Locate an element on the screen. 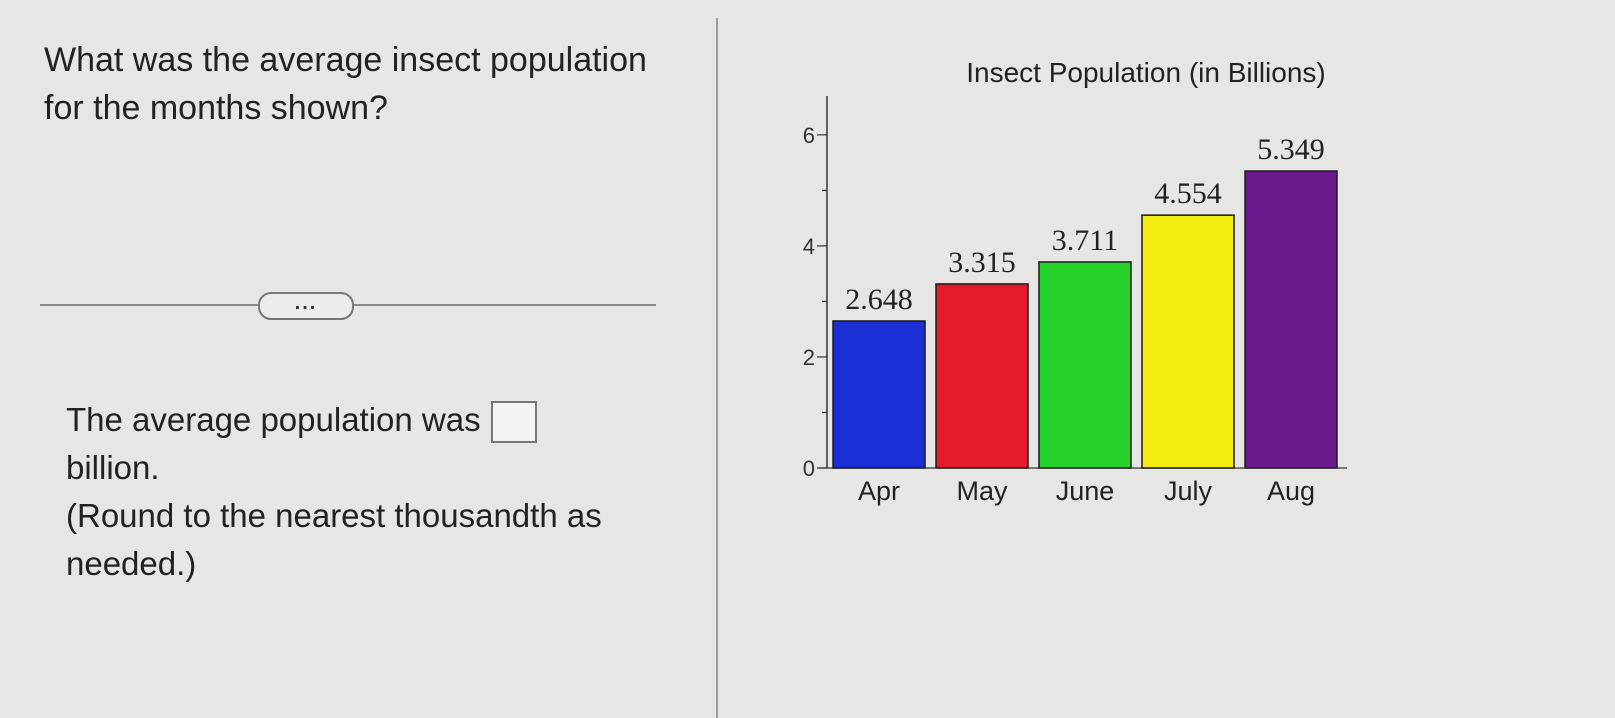  y-tick-label: 0 is located at coordinates (809, 468).